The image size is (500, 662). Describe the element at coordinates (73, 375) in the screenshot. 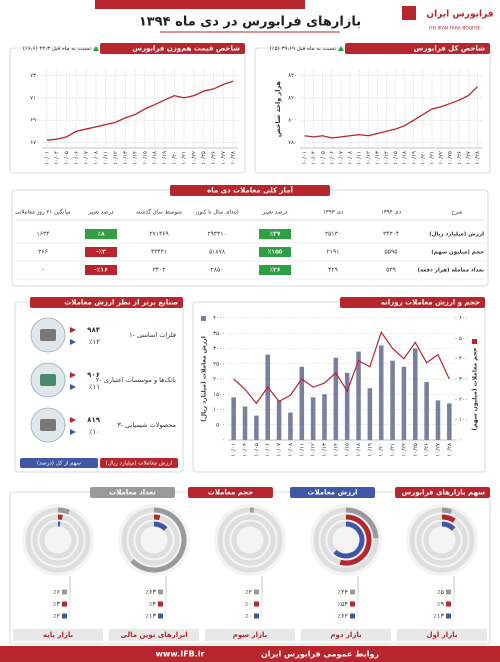

I see `value-marker` at that location.